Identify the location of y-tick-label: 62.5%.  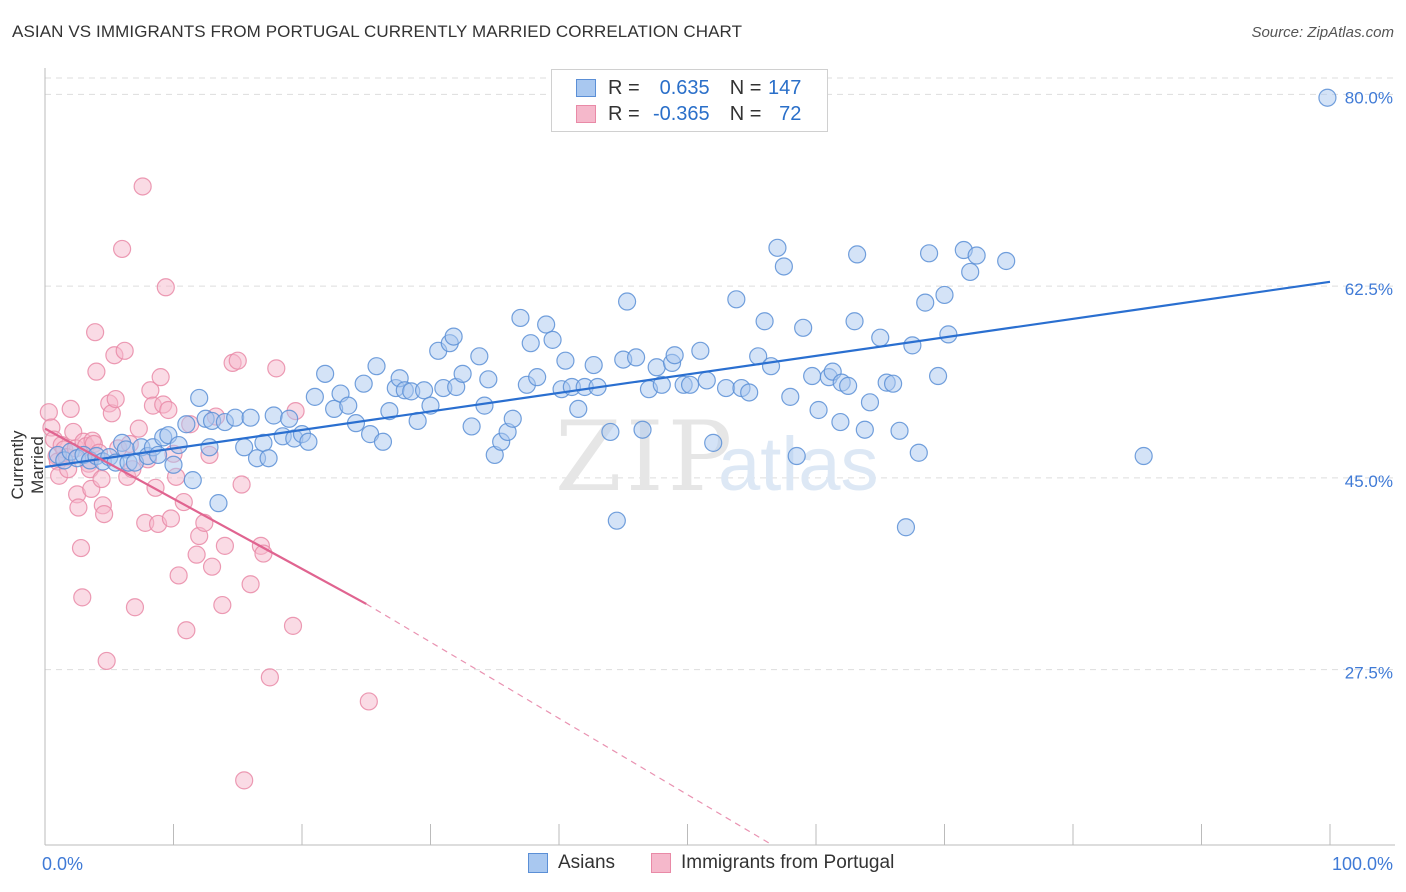
(1369, 289).